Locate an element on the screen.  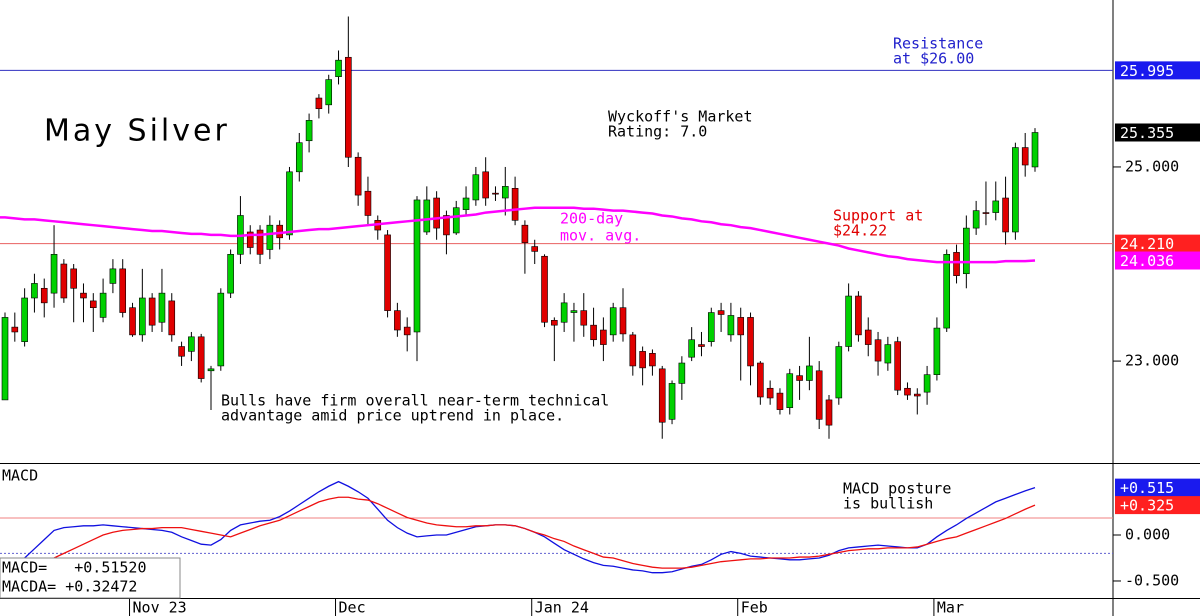
macd-line is located at coordinates (520, 537).